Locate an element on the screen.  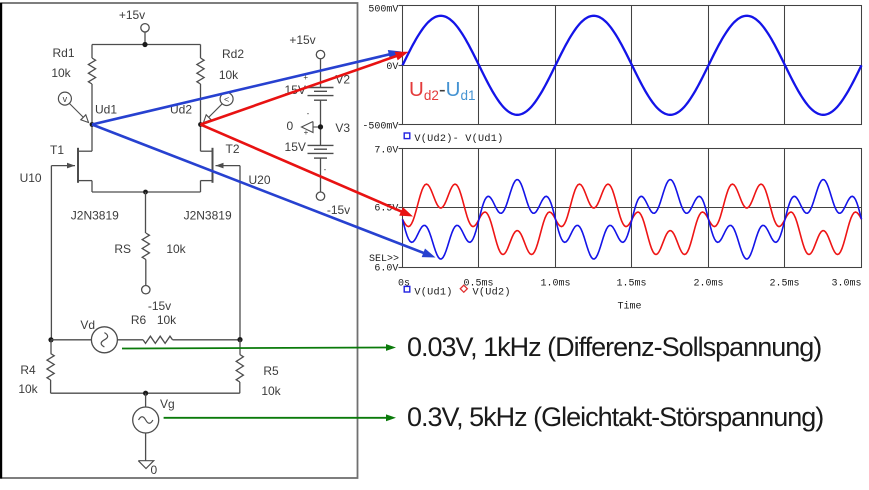
svg-text: 6.0V is located at coordinates (386, 269).